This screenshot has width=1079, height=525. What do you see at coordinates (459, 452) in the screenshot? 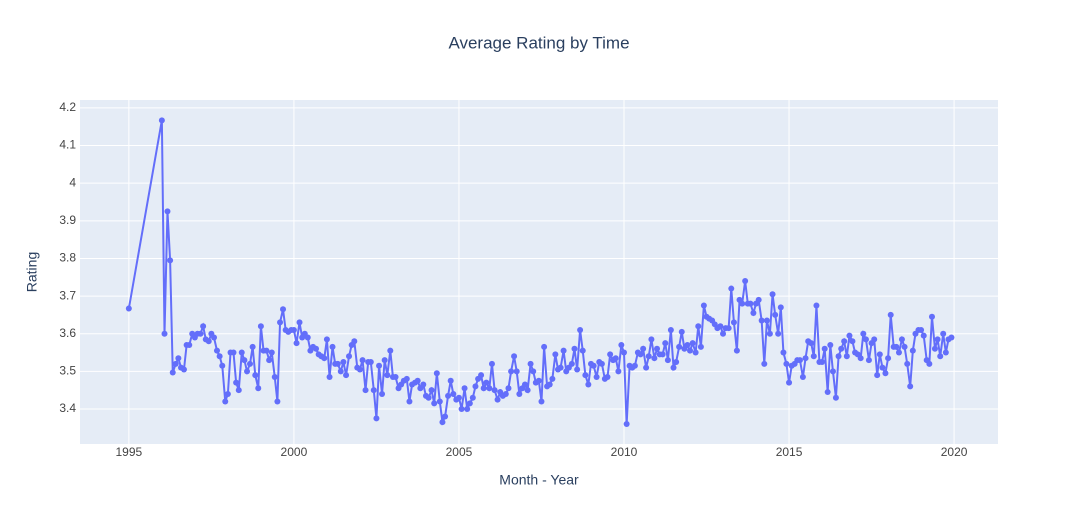
I see `x-tick-label: 2005` at bounding box center [459, 452].